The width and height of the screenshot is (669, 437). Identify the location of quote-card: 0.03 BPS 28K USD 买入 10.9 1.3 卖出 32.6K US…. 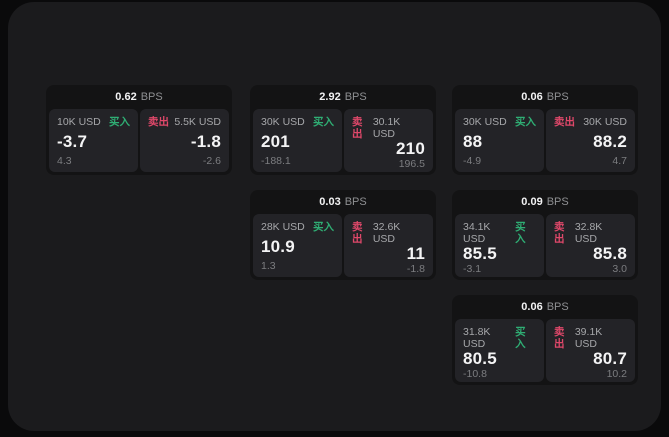
(343, 235).